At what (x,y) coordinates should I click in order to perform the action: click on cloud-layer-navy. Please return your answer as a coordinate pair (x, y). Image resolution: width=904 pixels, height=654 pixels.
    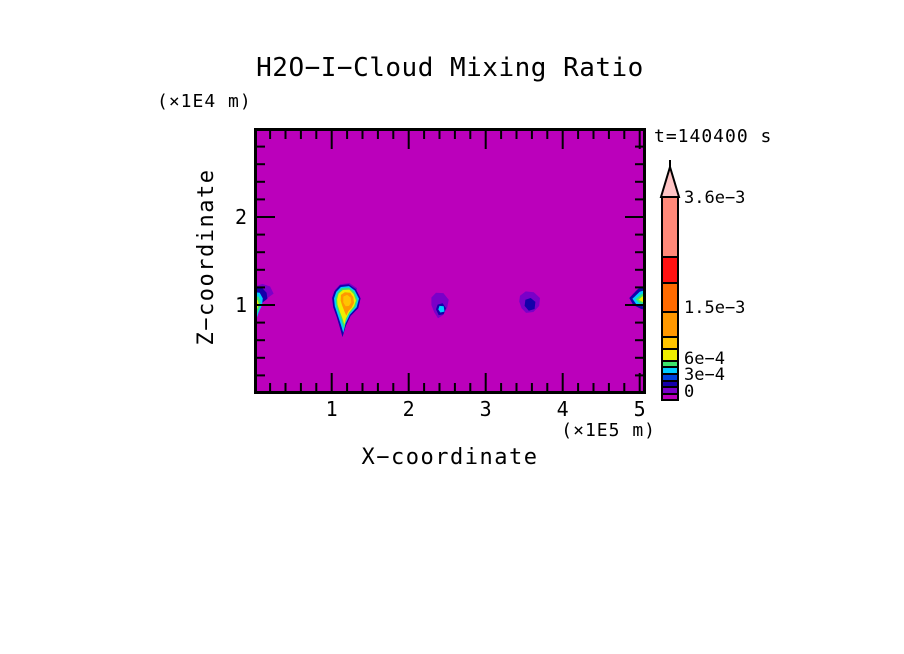
    Looking at the image, I should click on (530, 304).